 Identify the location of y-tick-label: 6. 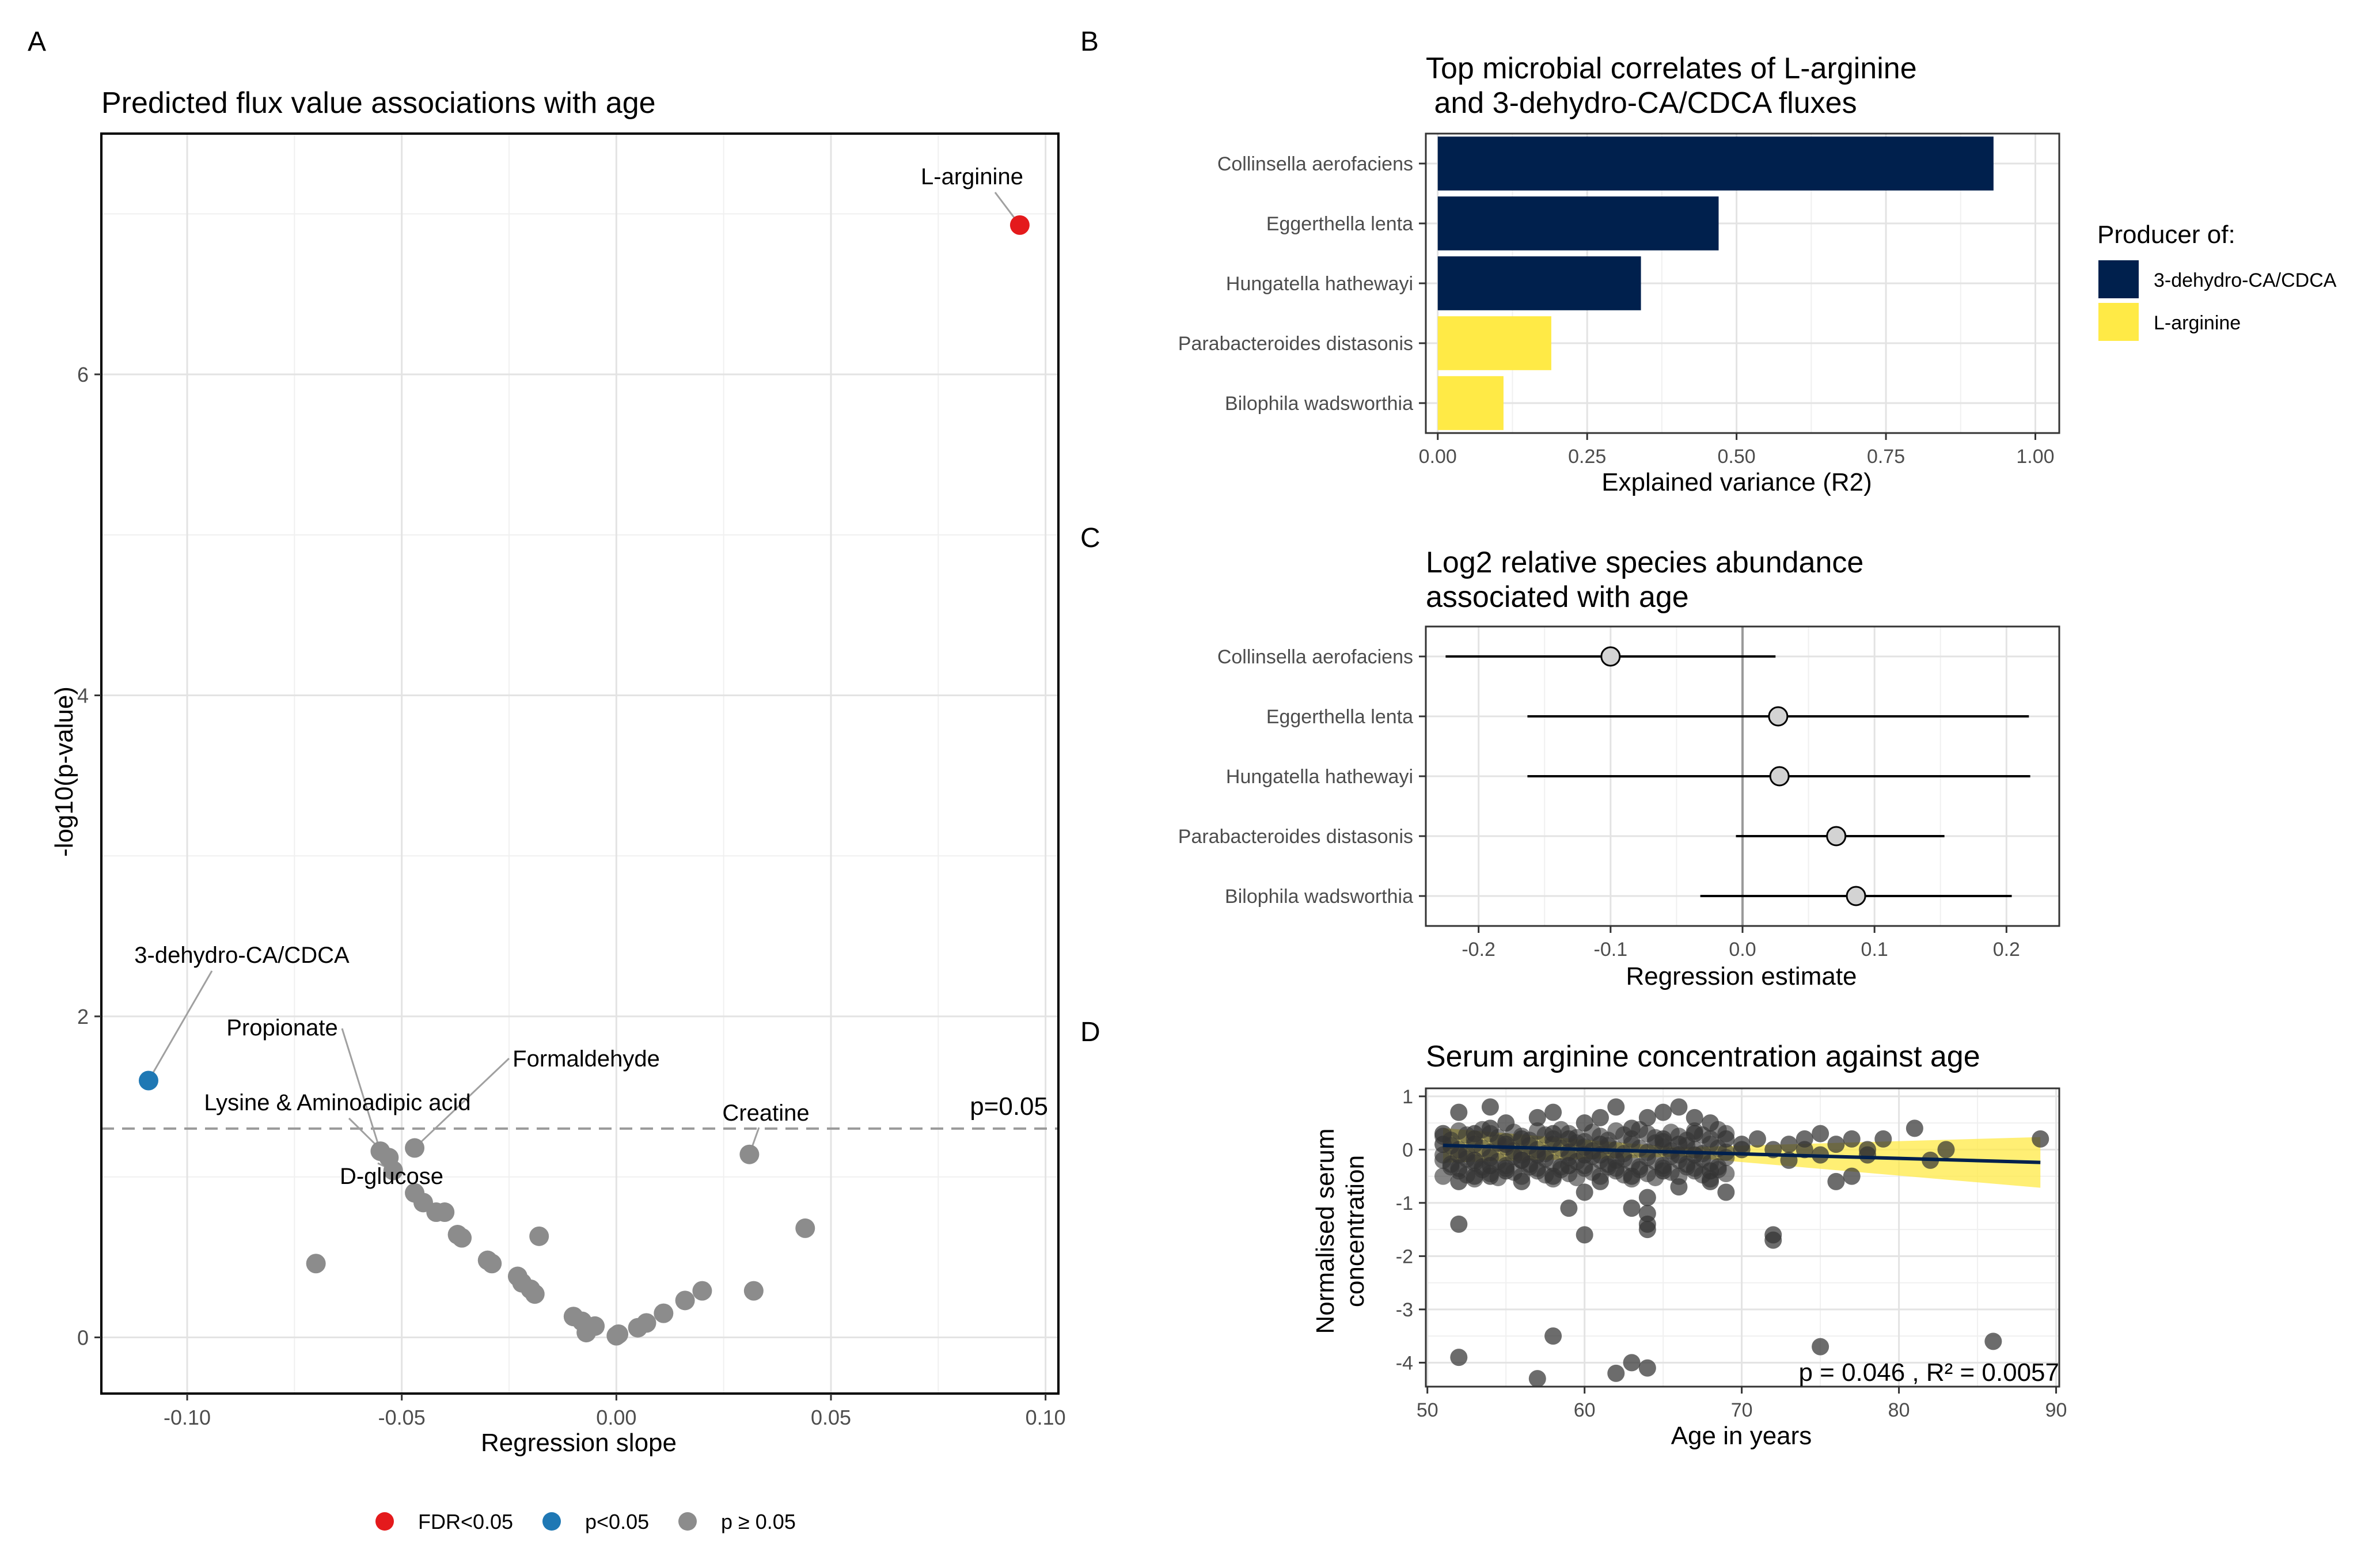
(83, 374).